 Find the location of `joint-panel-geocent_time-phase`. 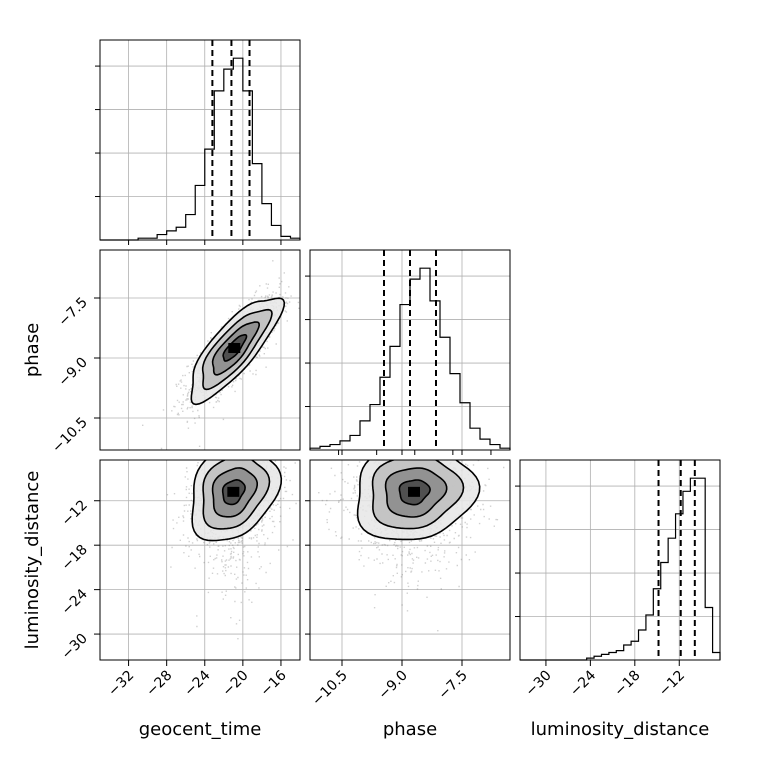

joint-panel-geocent_time-phase is located at coordinates (200, 350).